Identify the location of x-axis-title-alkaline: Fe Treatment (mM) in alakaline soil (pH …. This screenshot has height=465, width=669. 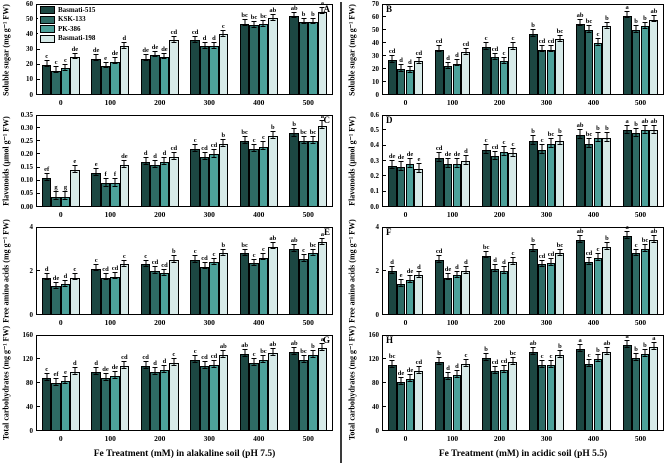
(184, 454).